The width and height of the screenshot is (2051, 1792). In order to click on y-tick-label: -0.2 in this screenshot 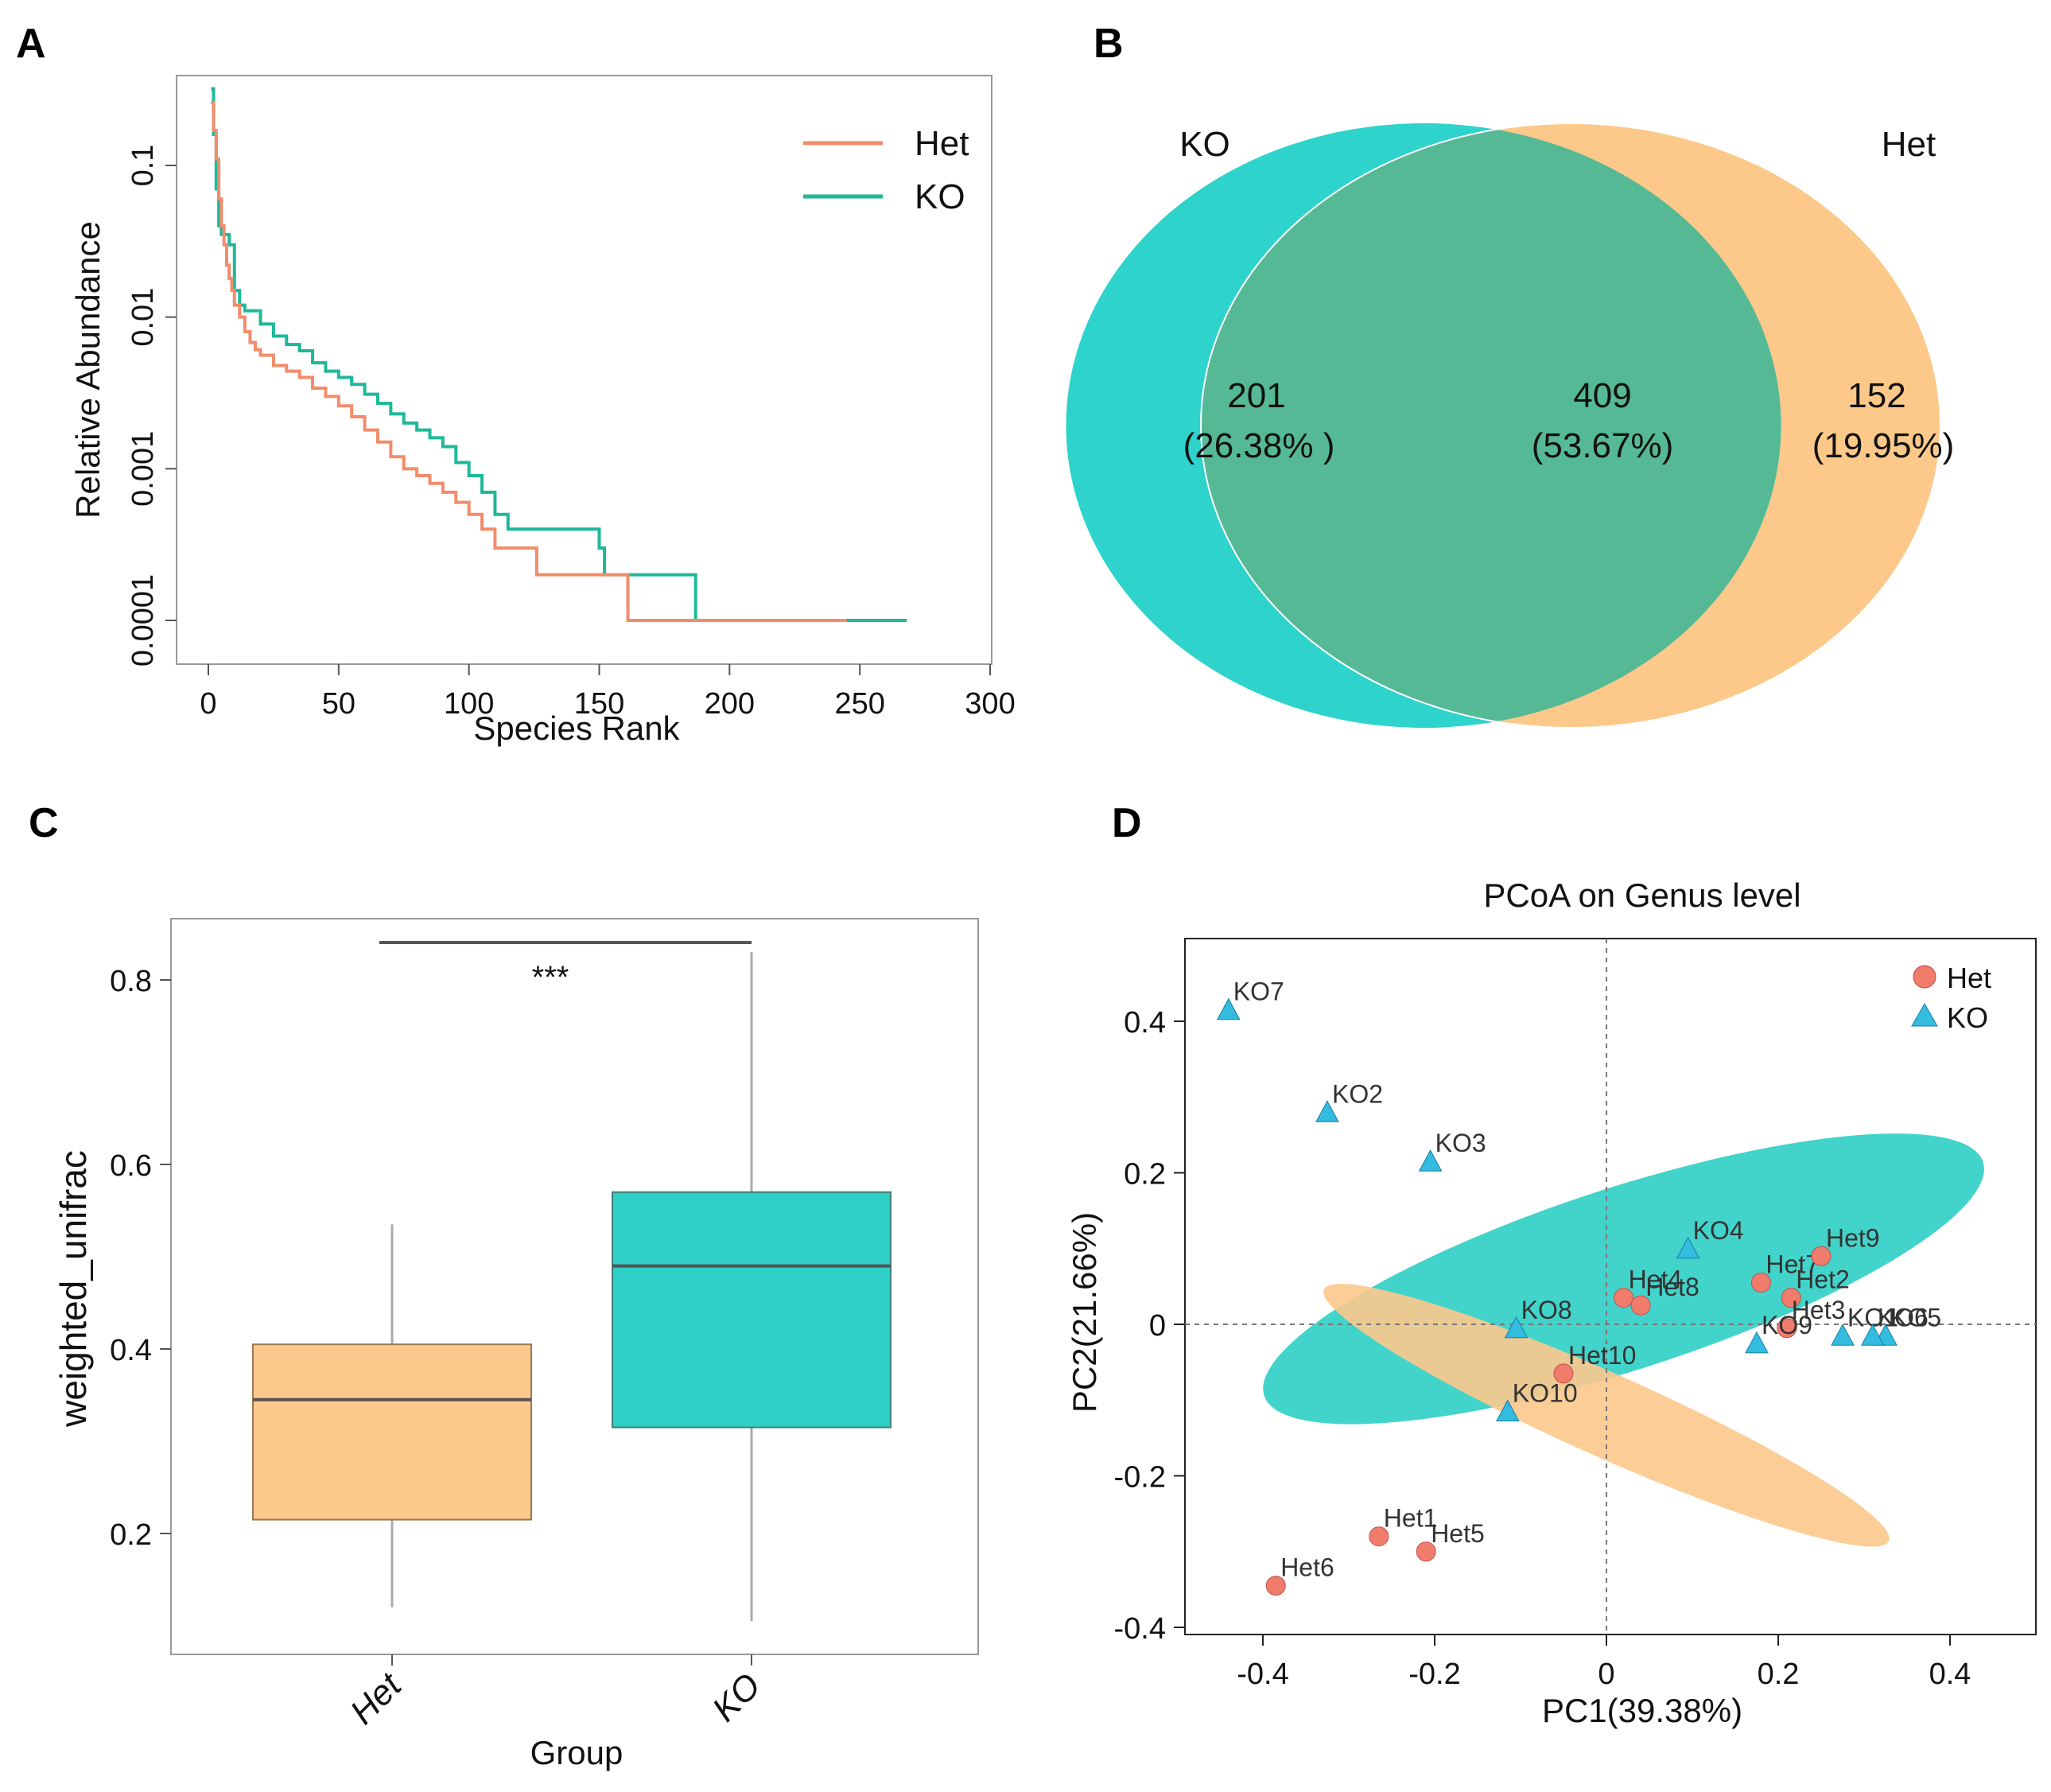, I will do `click(1140, 1478)`.